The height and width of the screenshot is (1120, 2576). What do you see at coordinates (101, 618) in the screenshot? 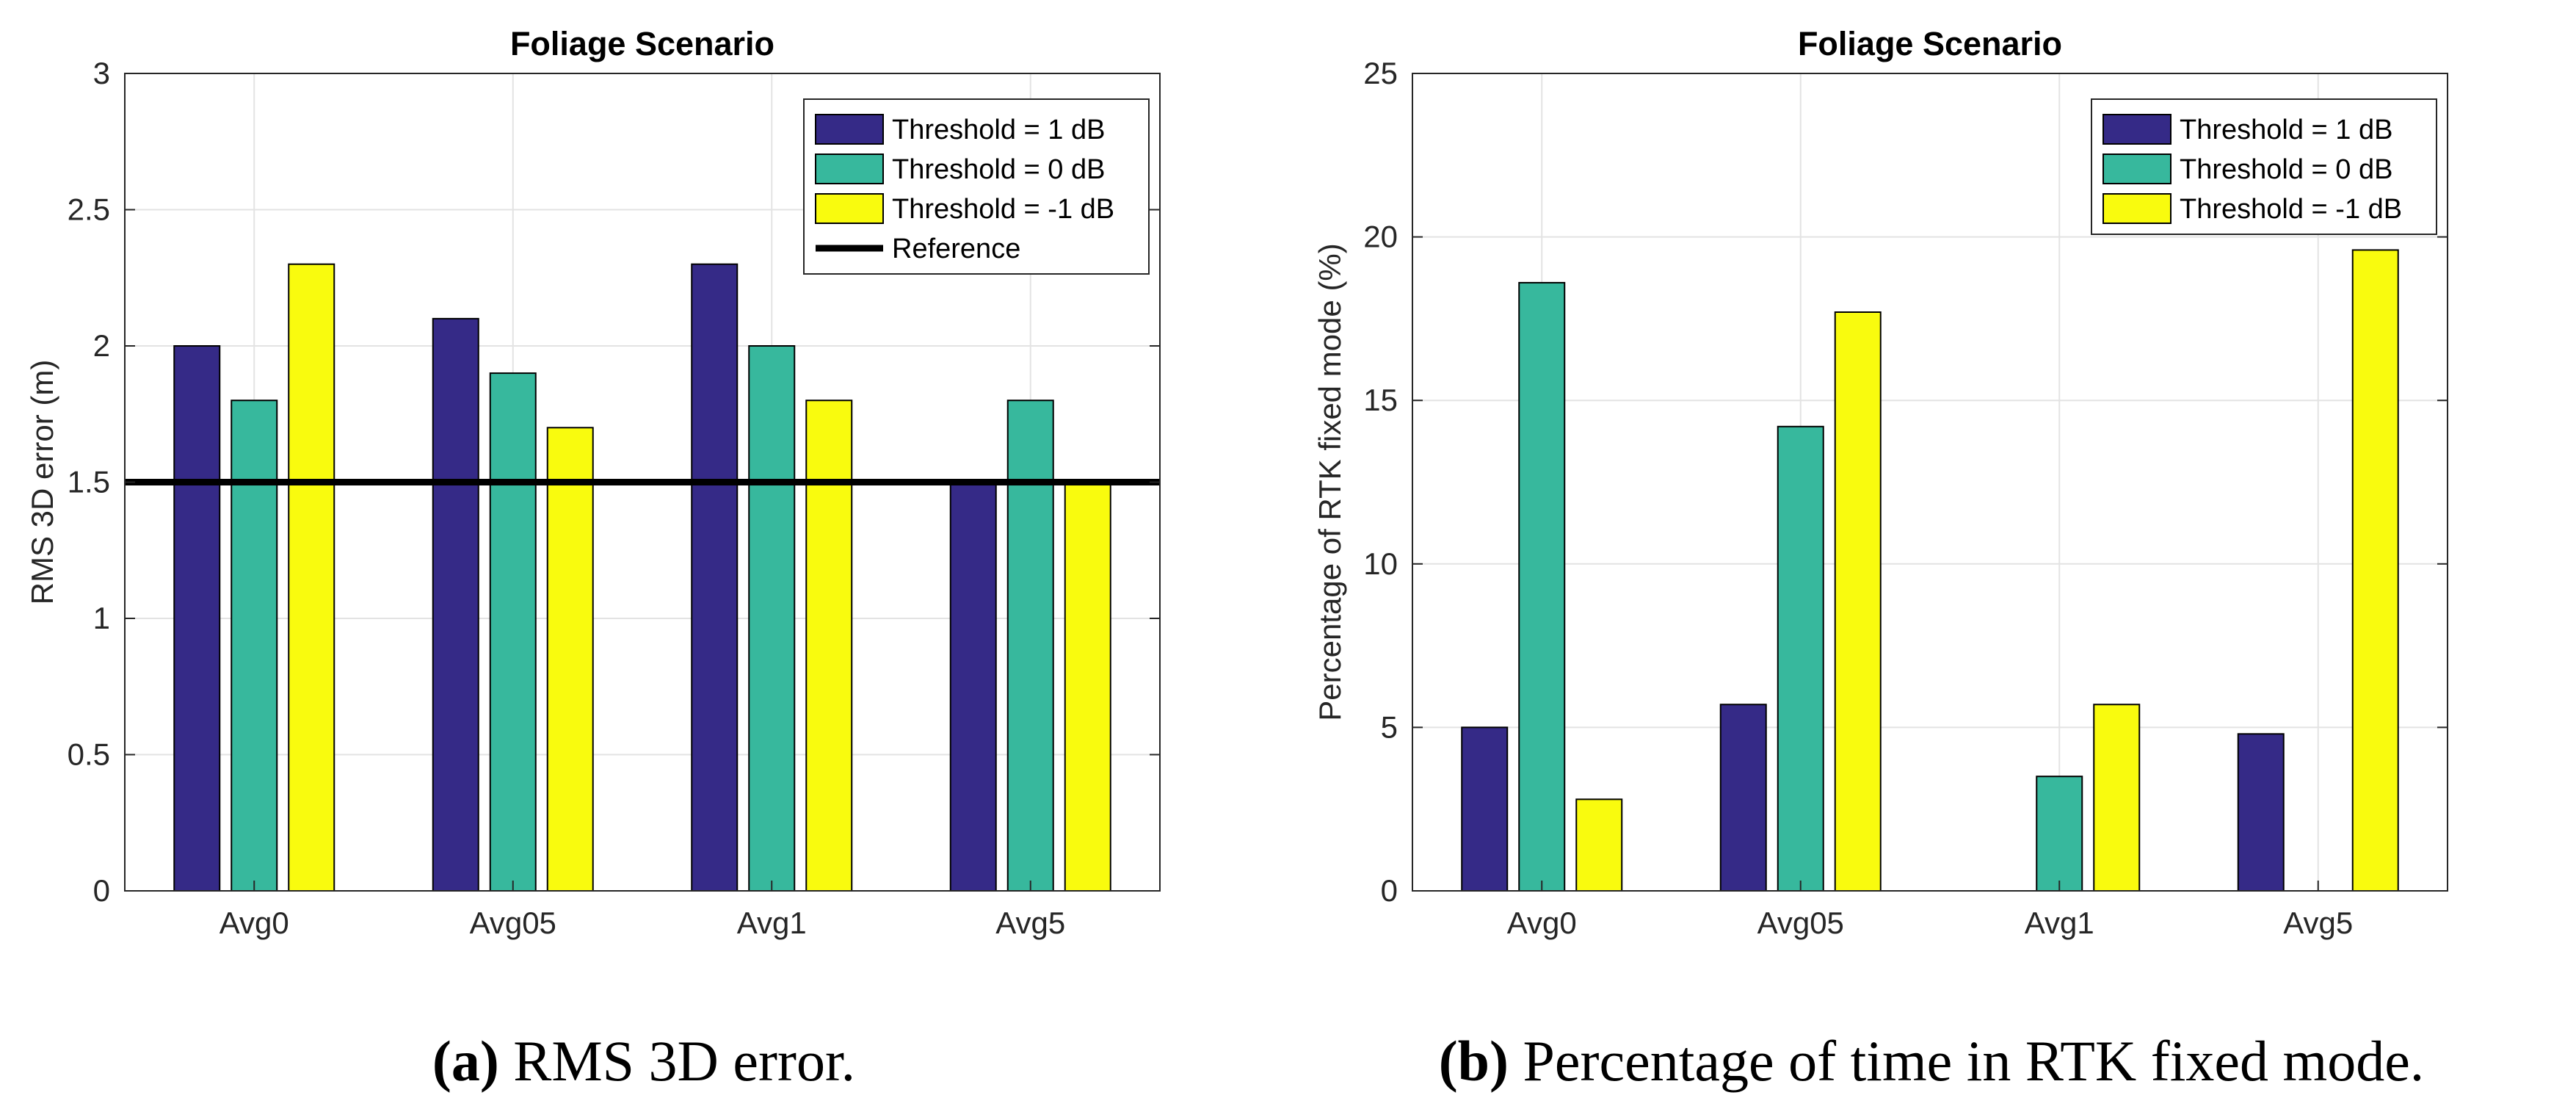
I see `y-tick-label: 1` at bounding box center [101, 618].